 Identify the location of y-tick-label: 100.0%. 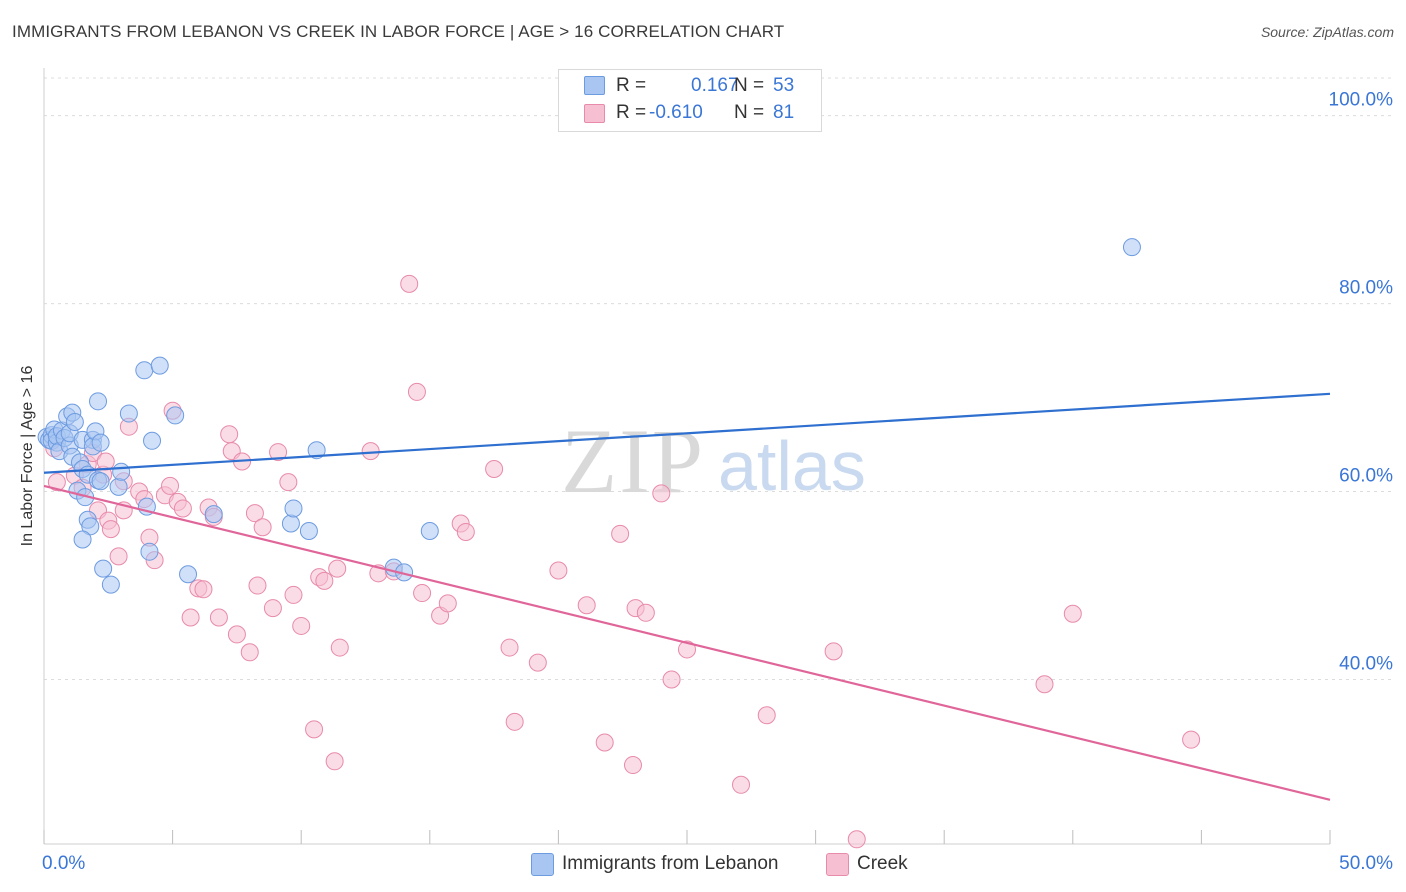
(1361, 100).